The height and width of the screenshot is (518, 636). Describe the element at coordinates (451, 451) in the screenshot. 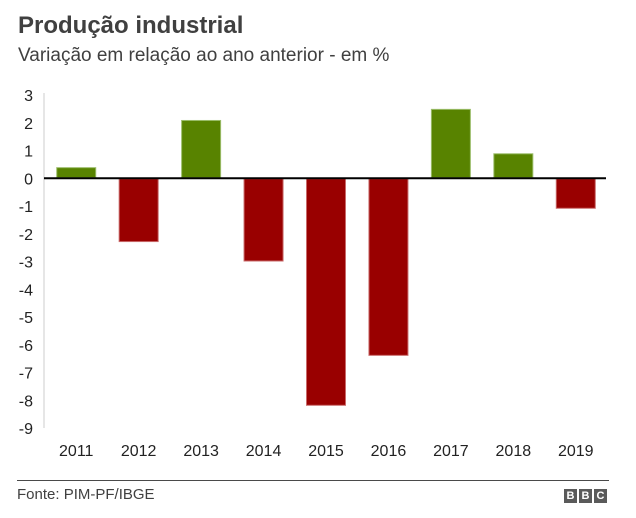

I see `x-tick-label: 2017` at that location.